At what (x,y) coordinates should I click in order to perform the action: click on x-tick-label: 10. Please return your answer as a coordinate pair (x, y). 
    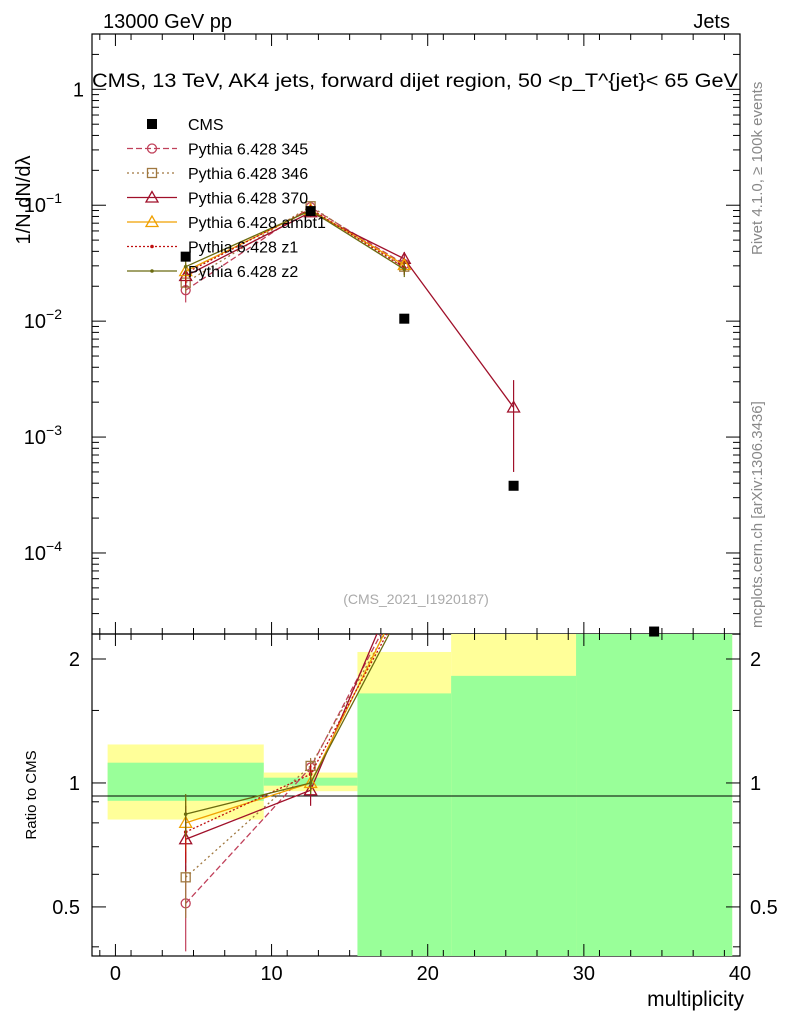
    Looking at the image, I should click on (271, 974).